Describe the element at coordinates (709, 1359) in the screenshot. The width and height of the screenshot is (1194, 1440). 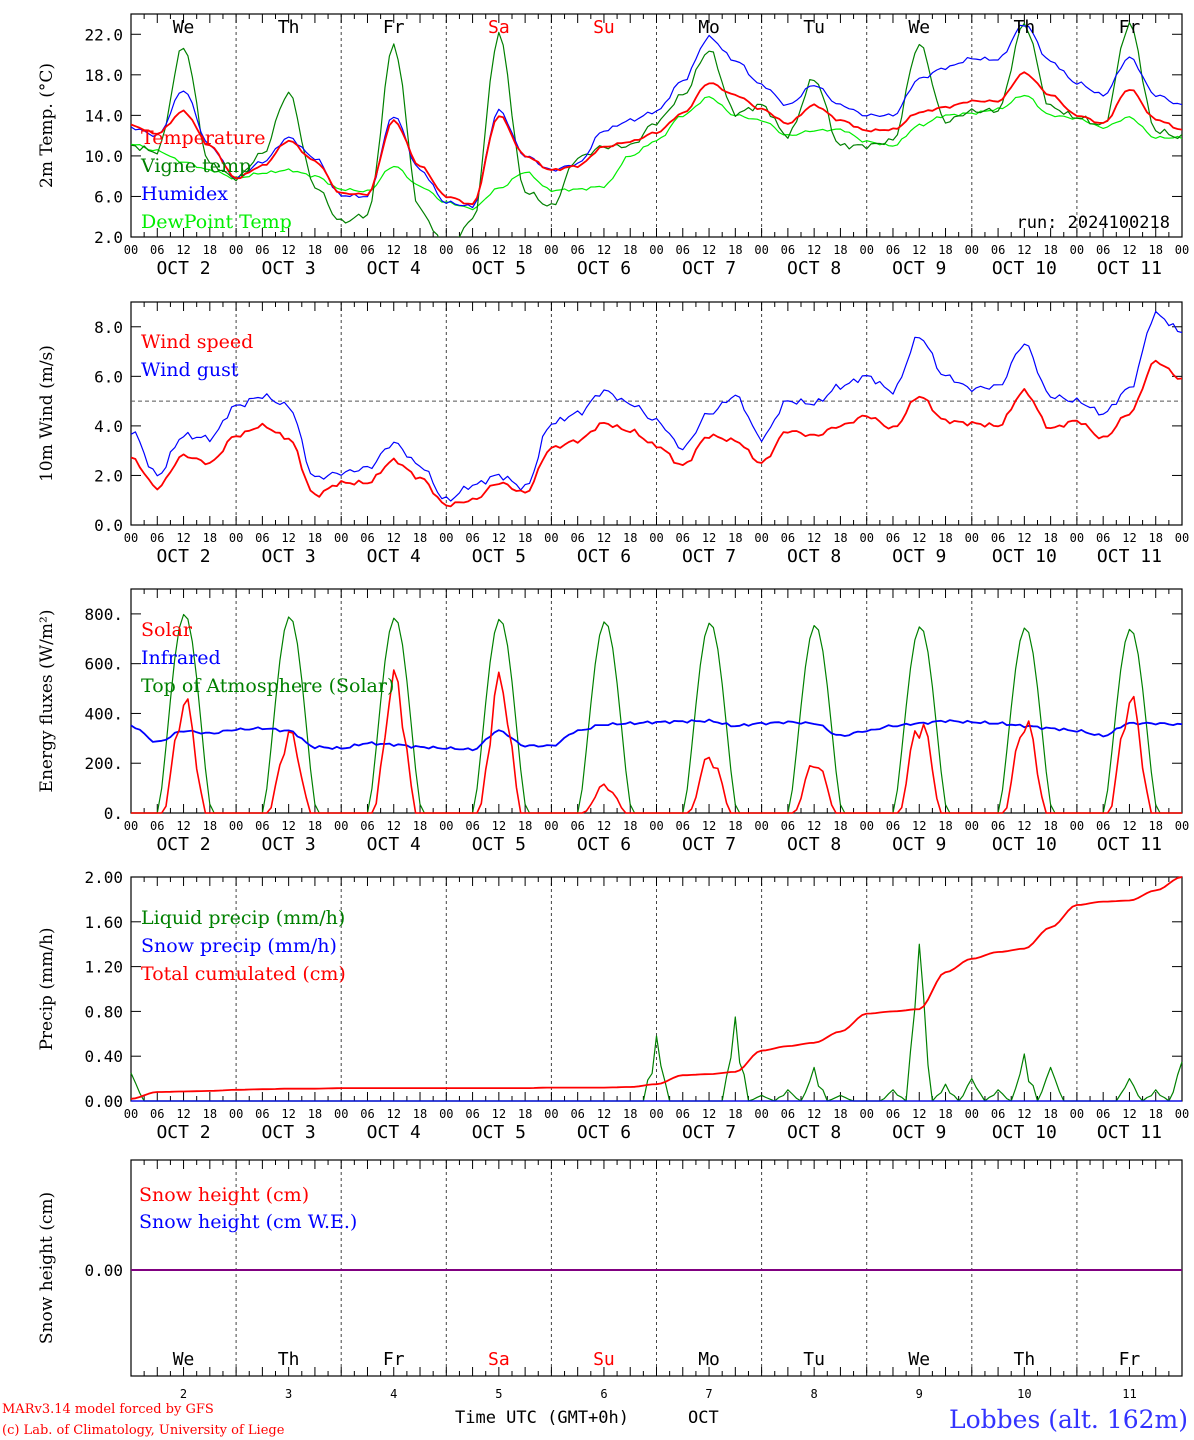
I see `weekday-label: Mo` at that location.